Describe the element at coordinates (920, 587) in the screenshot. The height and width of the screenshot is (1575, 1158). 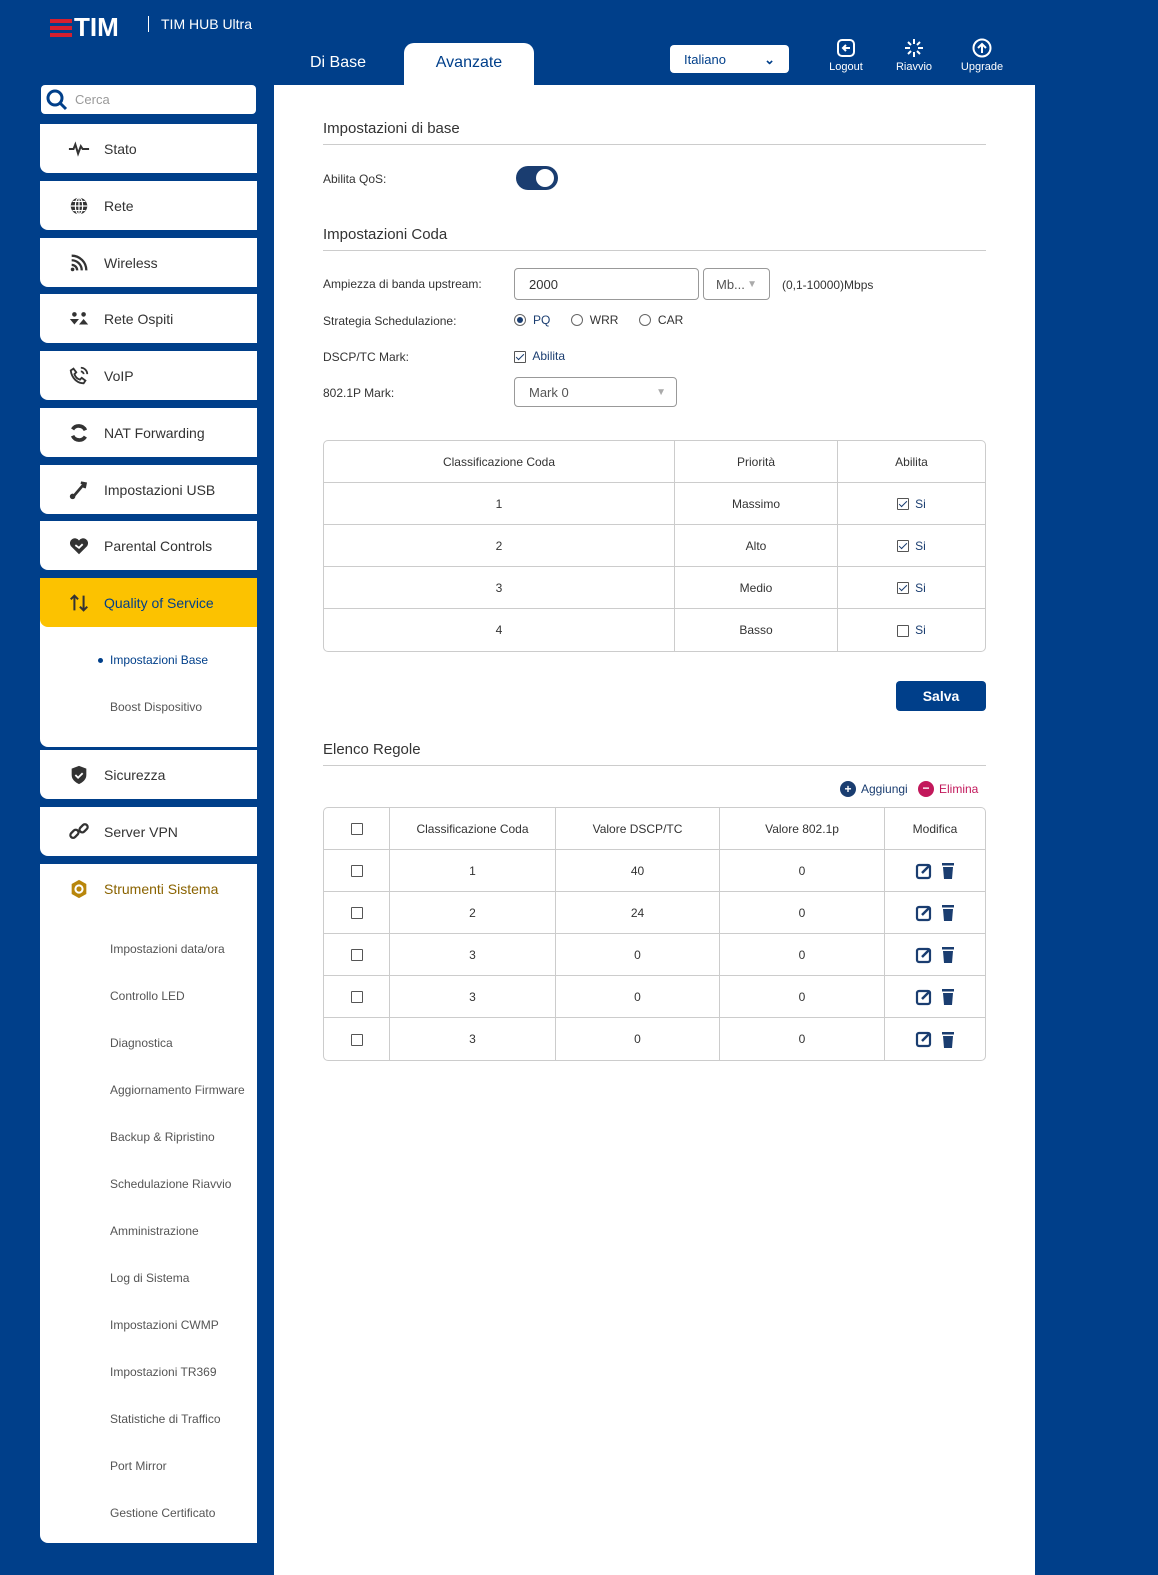
I see `enable-label: Si` at that location.